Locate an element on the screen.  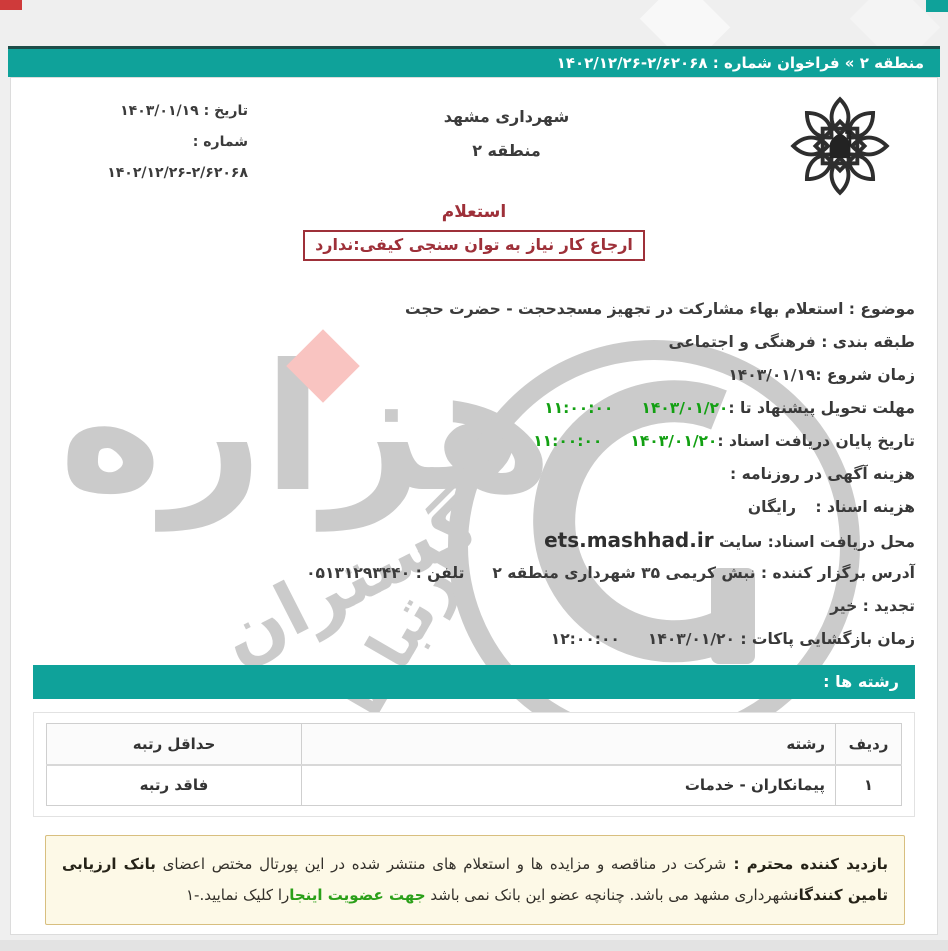
field-label: موضوع : is located at coordinates (879, 309).